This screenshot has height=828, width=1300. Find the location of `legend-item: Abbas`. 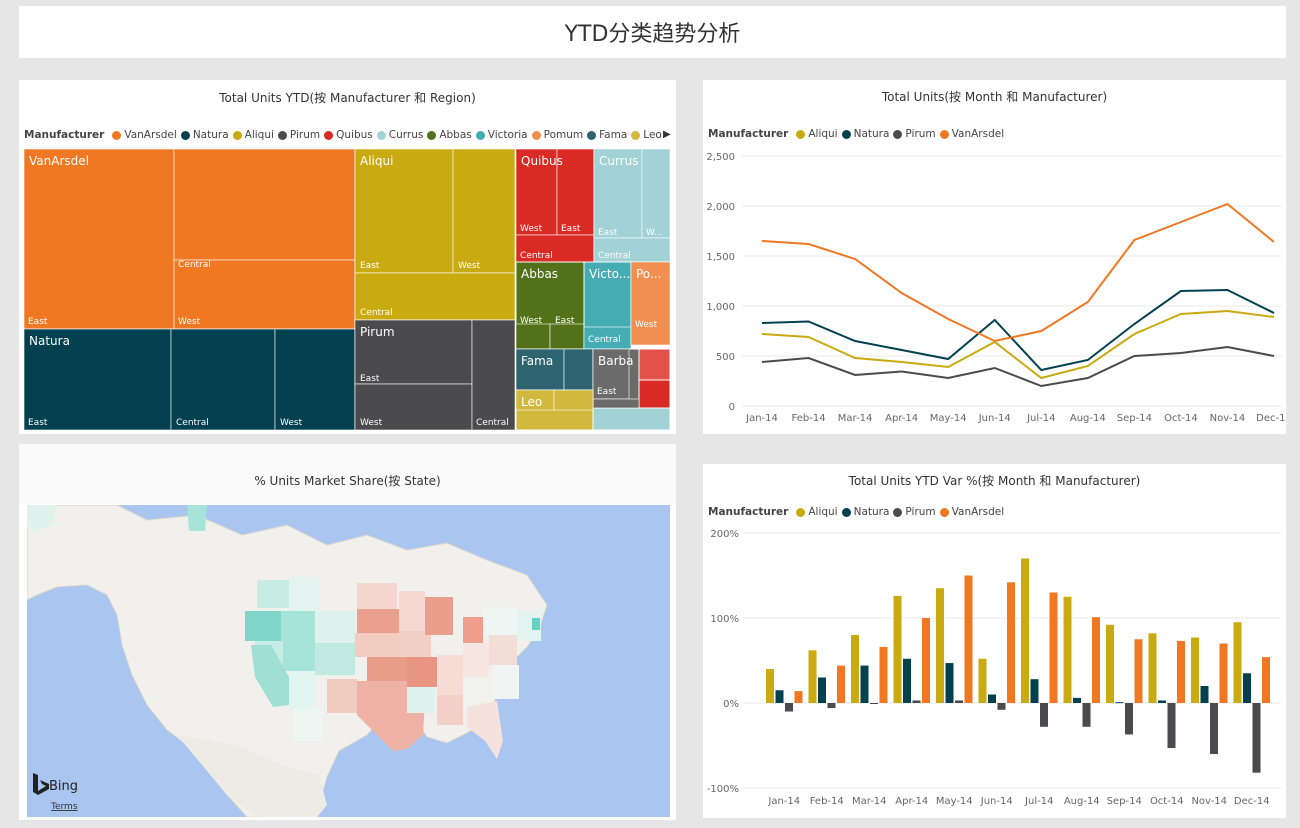

legend-item: Abbas is located at coordinates (449, 135).